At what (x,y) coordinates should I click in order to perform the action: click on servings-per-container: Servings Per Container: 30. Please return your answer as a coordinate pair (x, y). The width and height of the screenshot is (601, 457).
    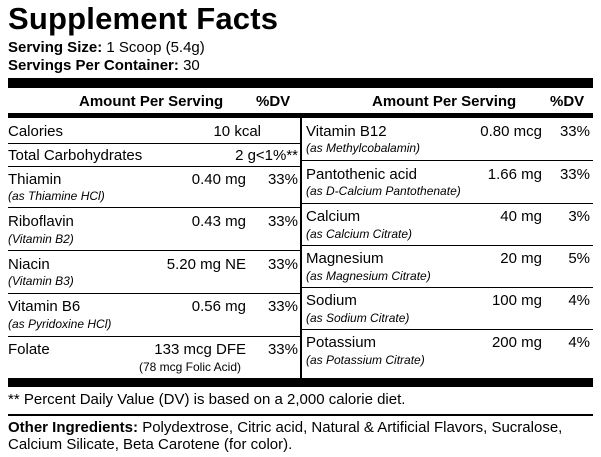
    Looking at the image, I should click on (104, 65).